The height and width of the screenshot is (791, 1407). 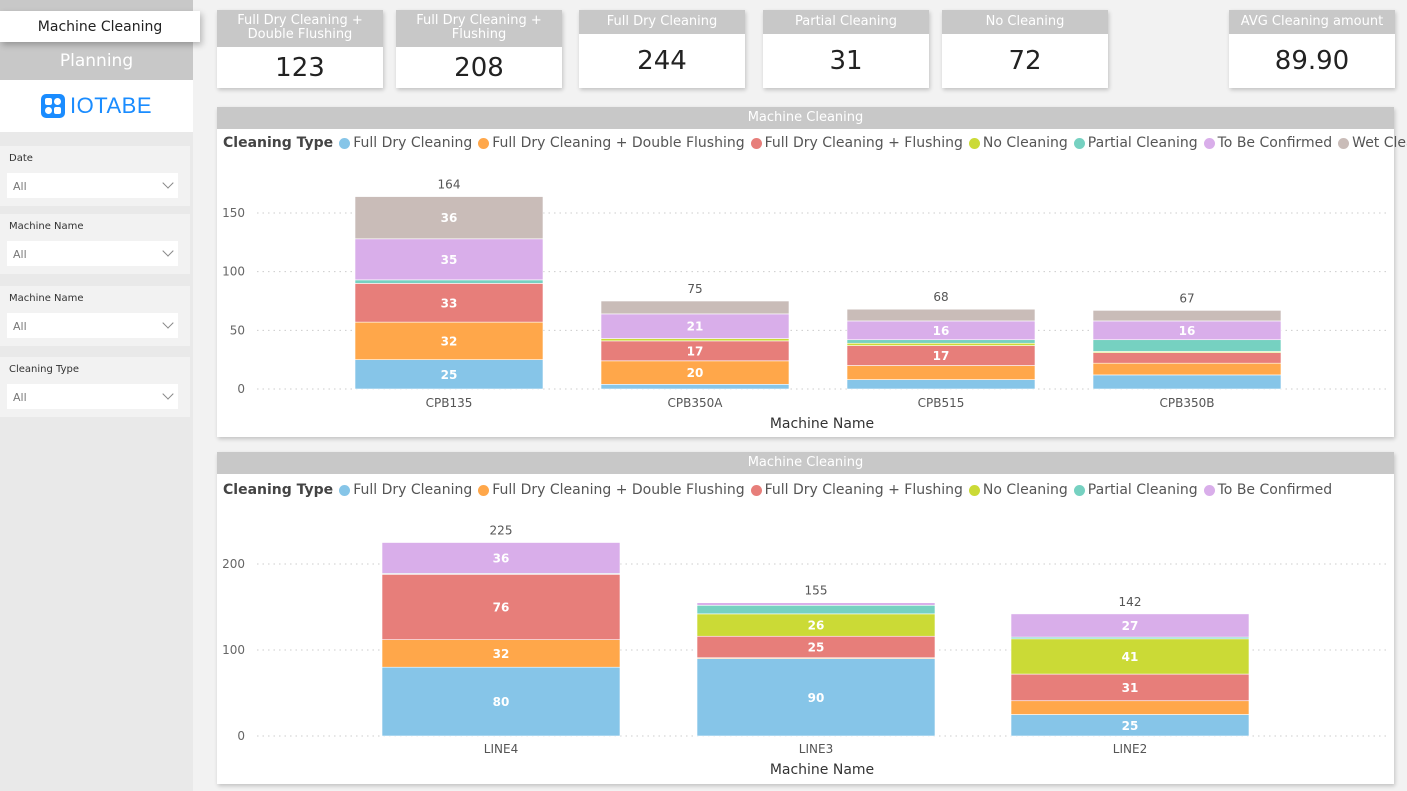 What do you see at coordinates (92, 325) in the screenshot?
I see `machine-name-dropdown-2: All` at bounding box center [92, 325].